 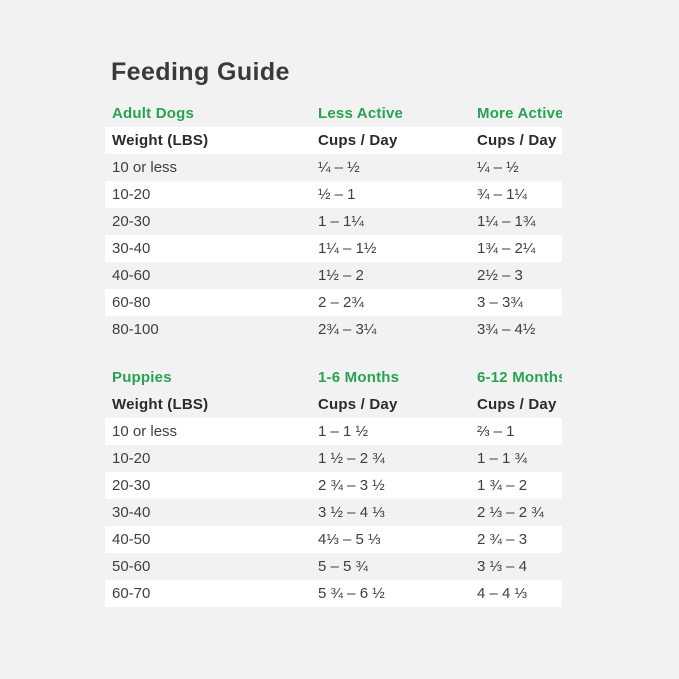 What do you see at coordinates (502, 458) in the screenshot?
I see `cups-cell: 1 – 1 ¾` at bounding box center [502, 458].